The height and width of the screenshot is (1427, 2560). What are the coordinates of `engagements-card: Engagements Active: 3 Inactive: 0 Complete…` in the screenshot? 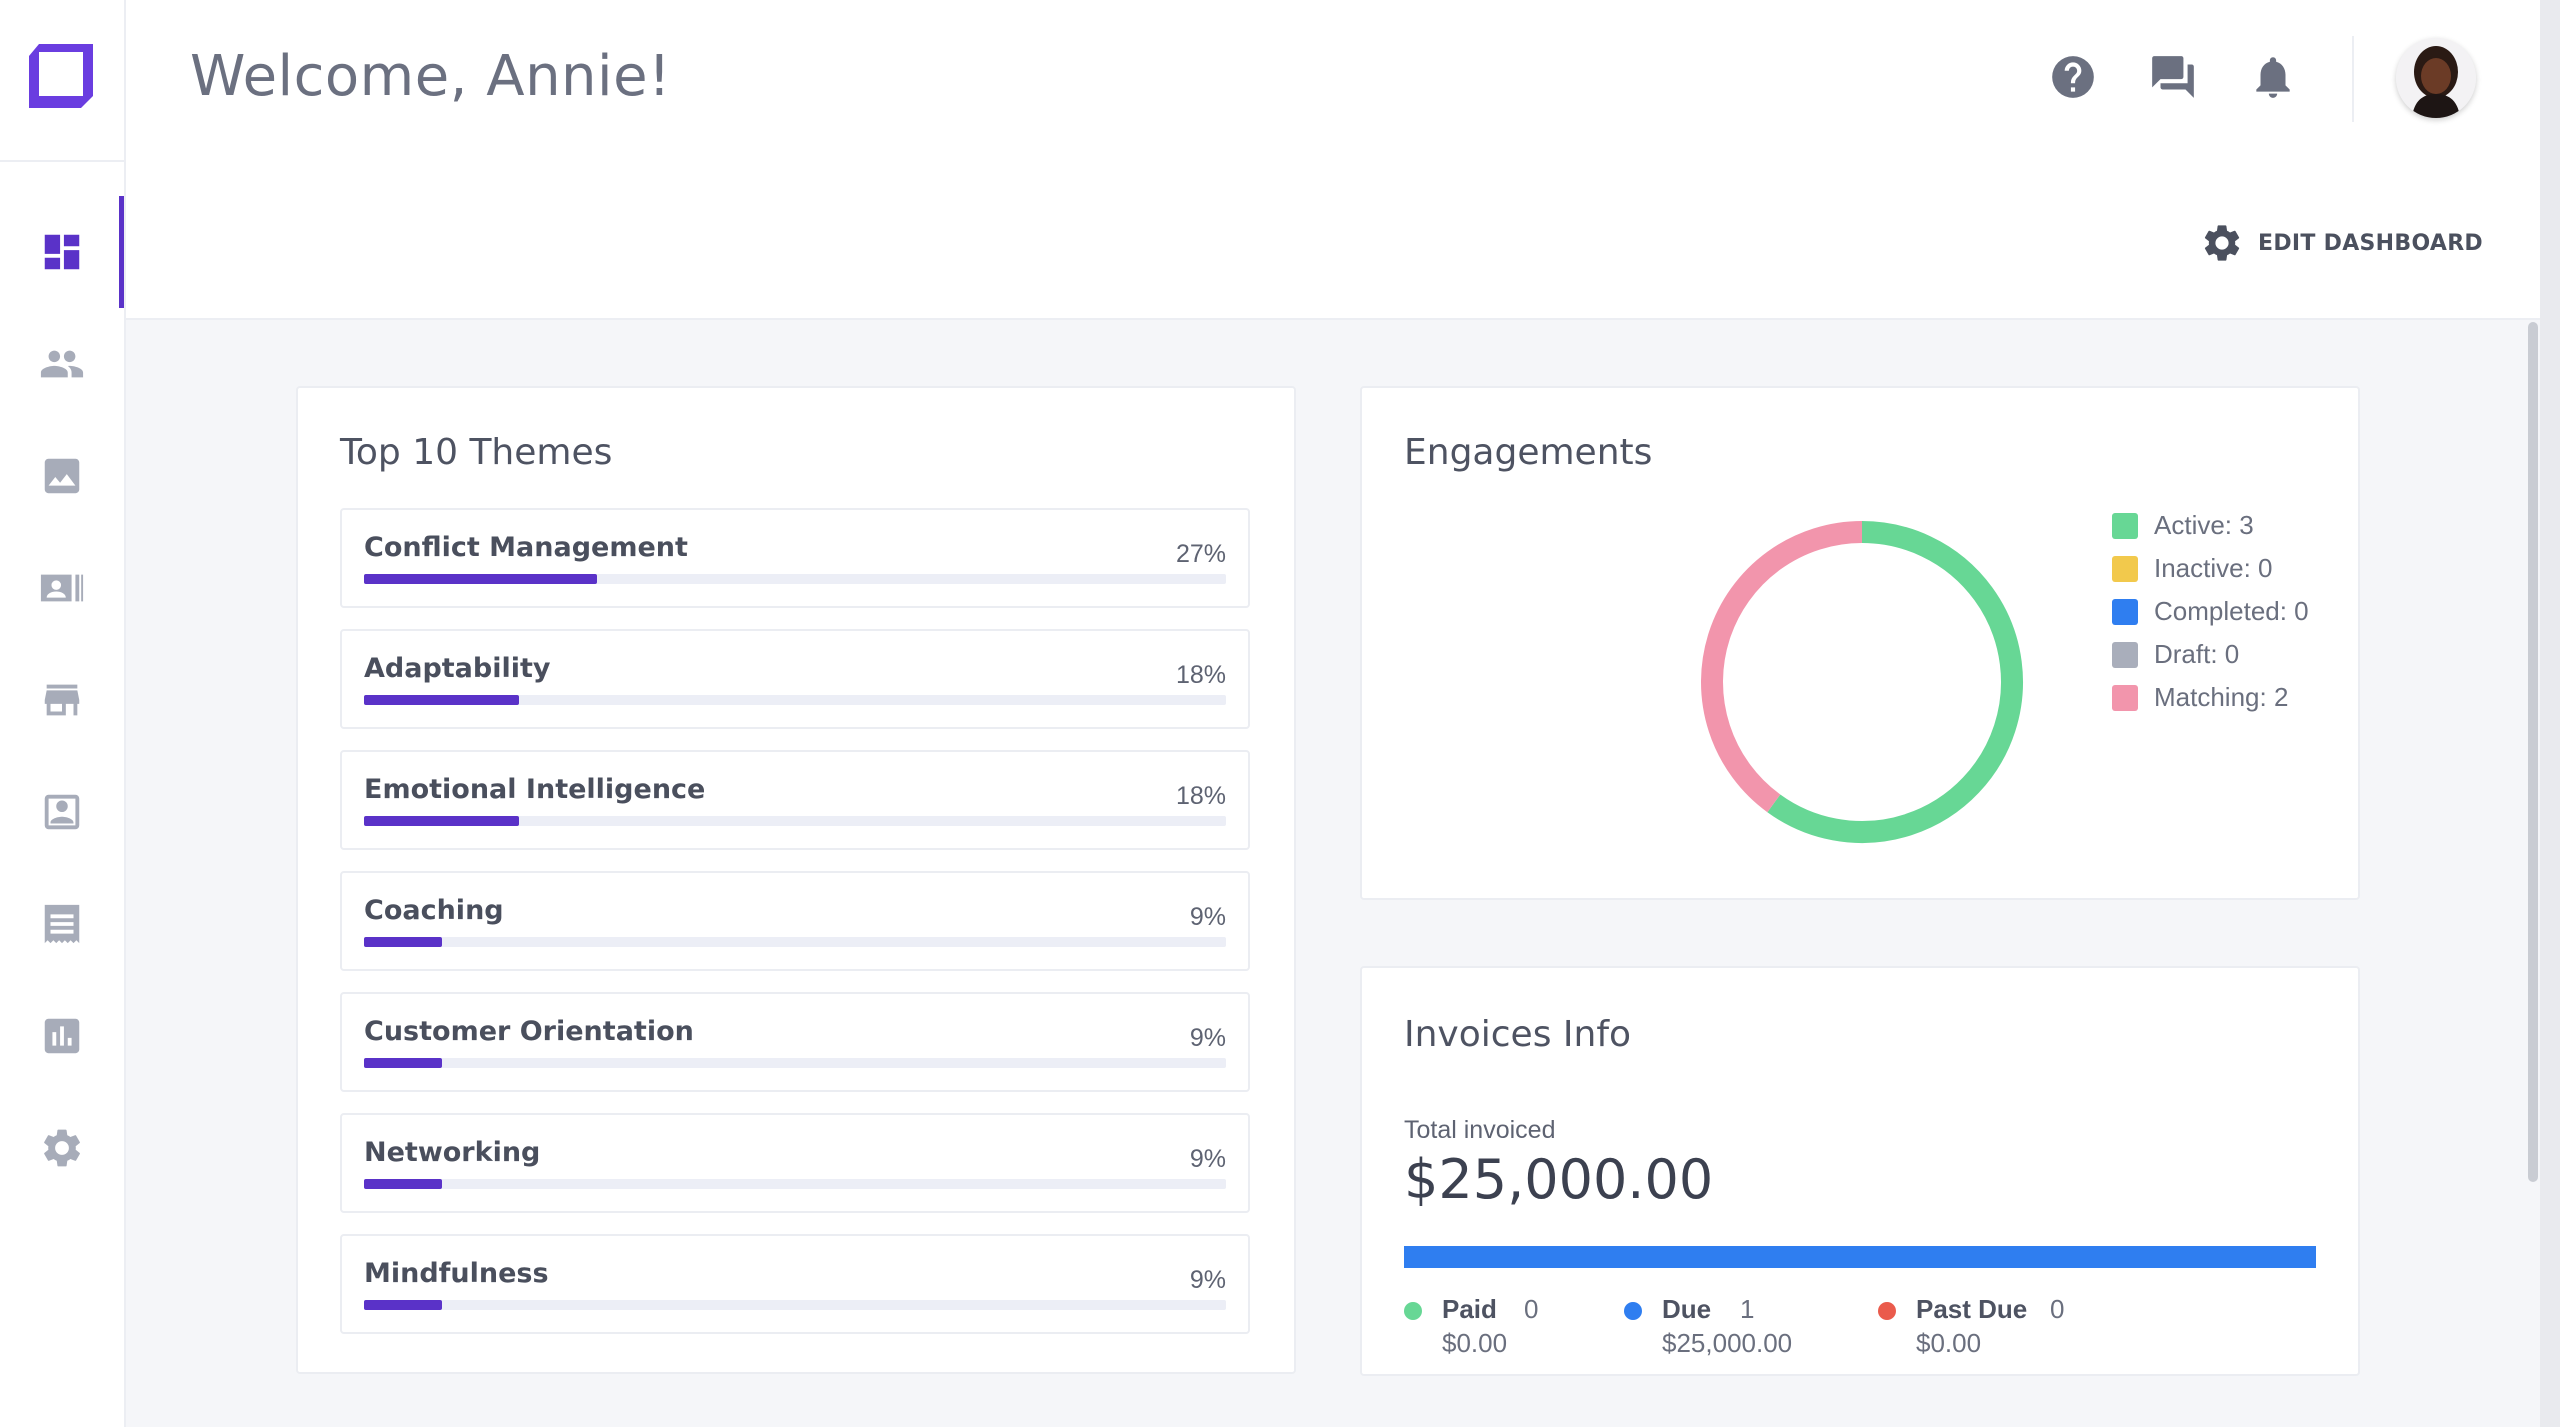 It's located at (1860, 643).